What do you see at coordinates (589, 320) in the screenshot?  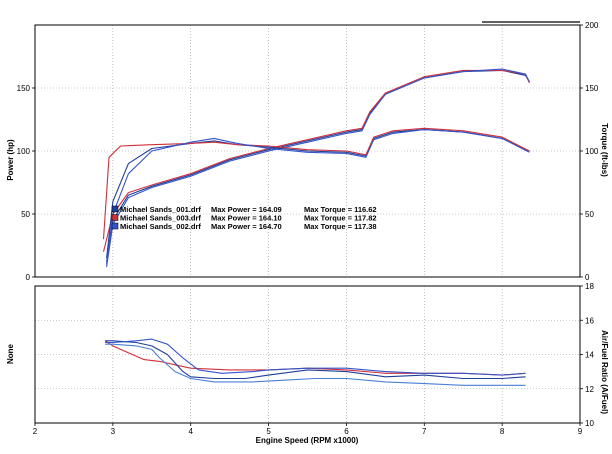 I see `afr-tick-label: 16` at bounding box center [589, 320].